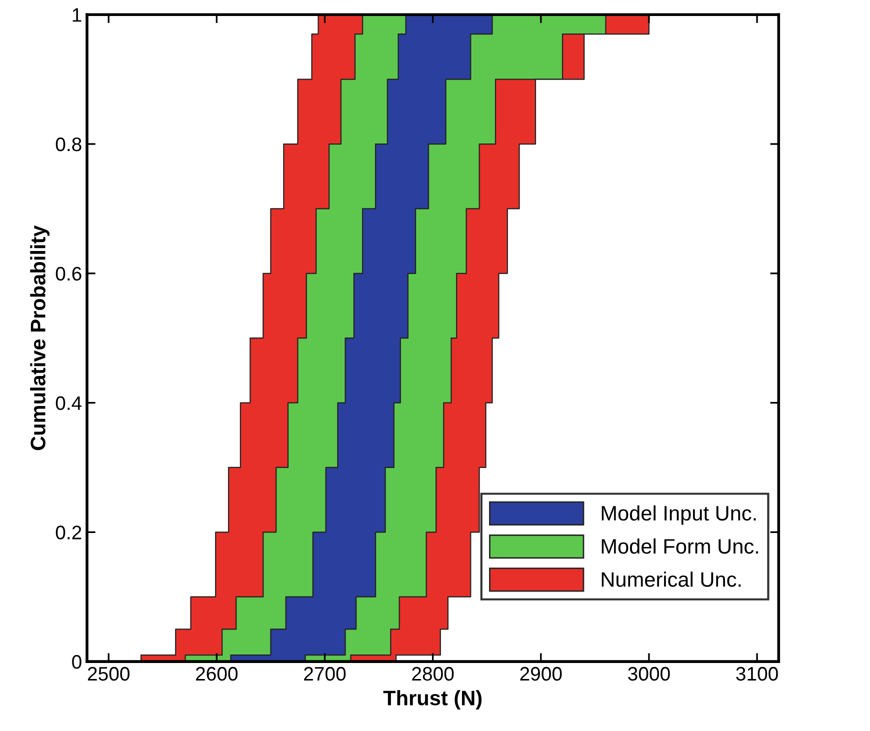  What do you see at coordinates (40, 337) in the screenshot?
I see `y-axis-title: Cumulative Probability` at bounding box center [40, 337].